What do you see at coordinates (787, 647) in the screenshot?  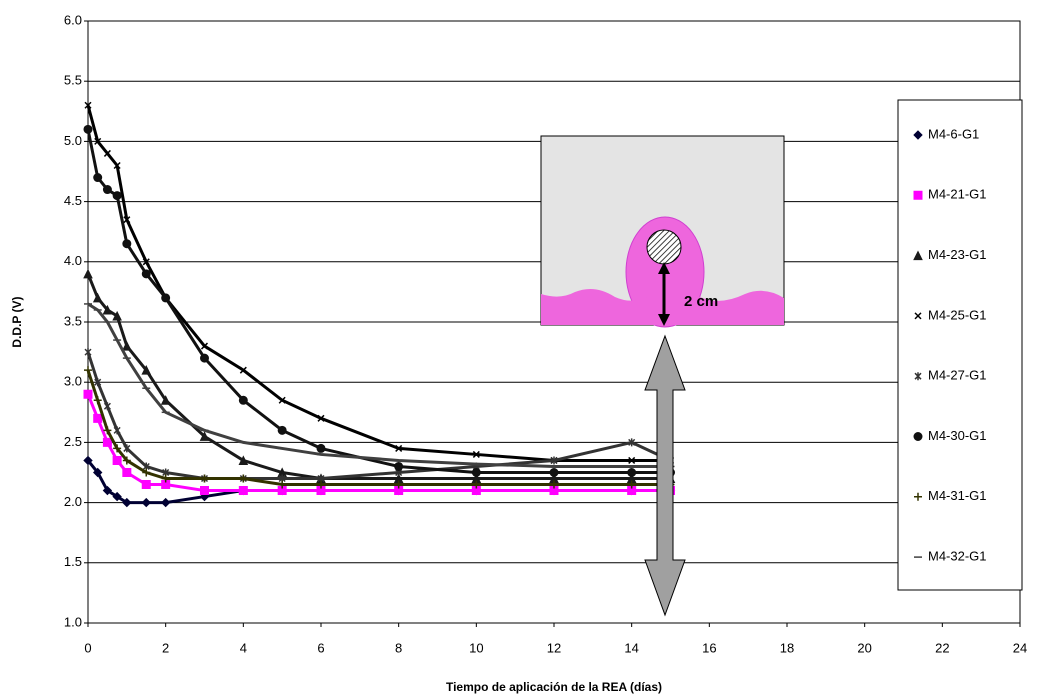 I see `x-tick-label: 18` at bounding box center [787, 647].